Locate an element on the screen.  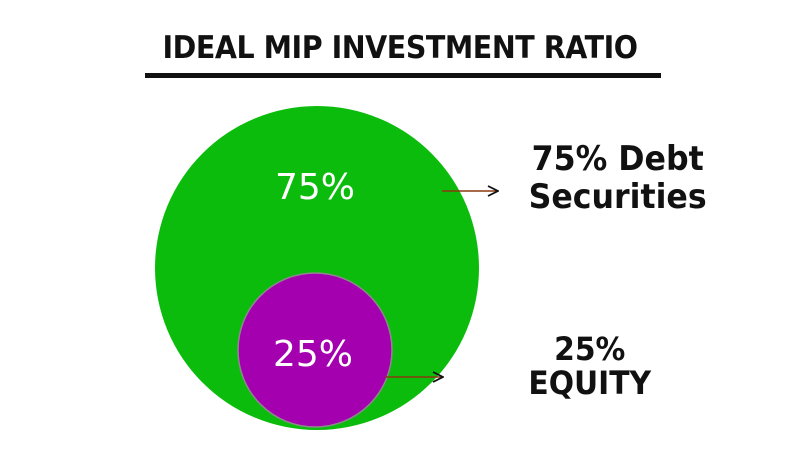
equity-label-line2: EQUITY is located at coordinates (590, 383).